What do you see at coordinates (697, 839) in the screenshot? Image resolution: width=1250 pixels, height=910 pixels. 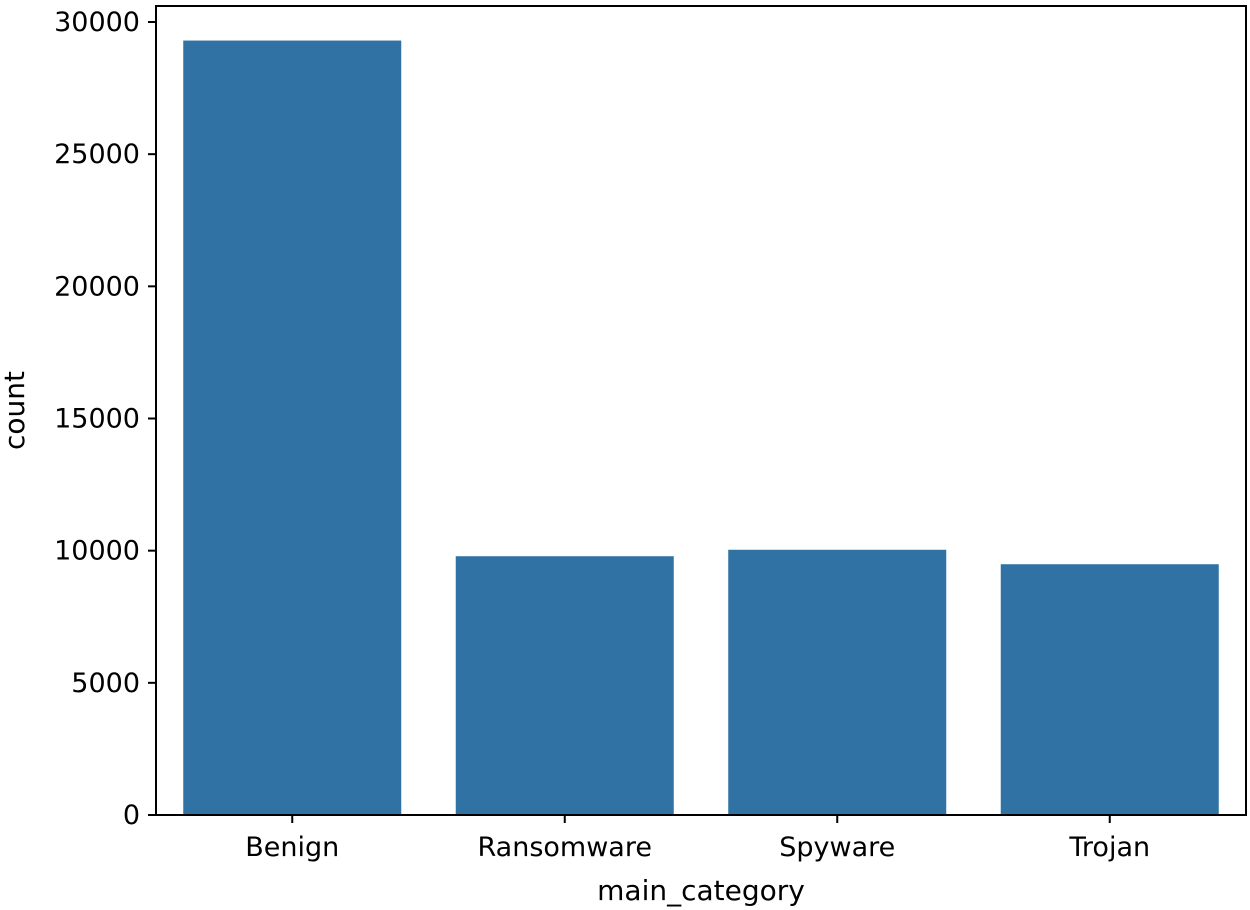 I see `x-axis-ticks: Benign Ransomware Spyware Trojan` at bounding box center [697, 839].